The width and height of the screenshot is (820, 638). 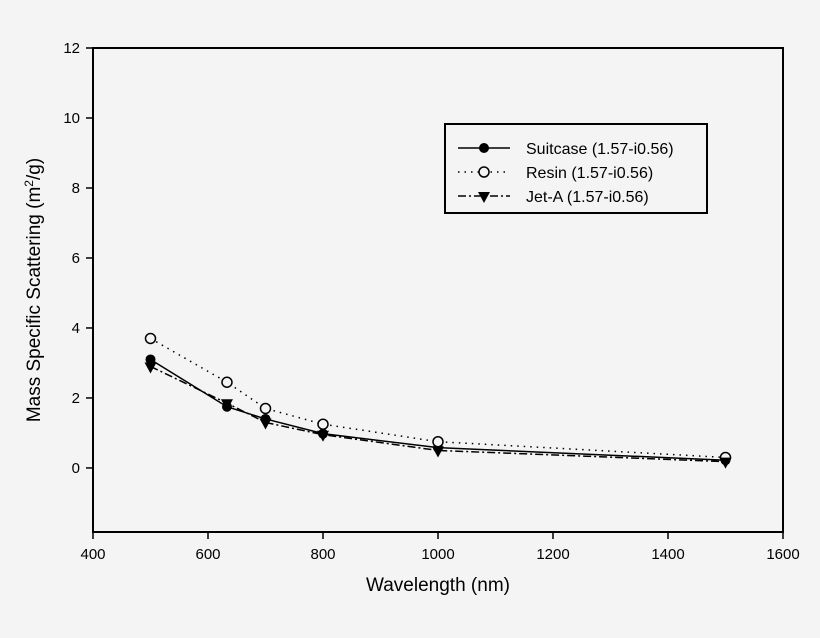 What do you see at coordinates (76, 398) in the screenshot?
I see `y-tick-label: 2` at bounding box center [76, 398].